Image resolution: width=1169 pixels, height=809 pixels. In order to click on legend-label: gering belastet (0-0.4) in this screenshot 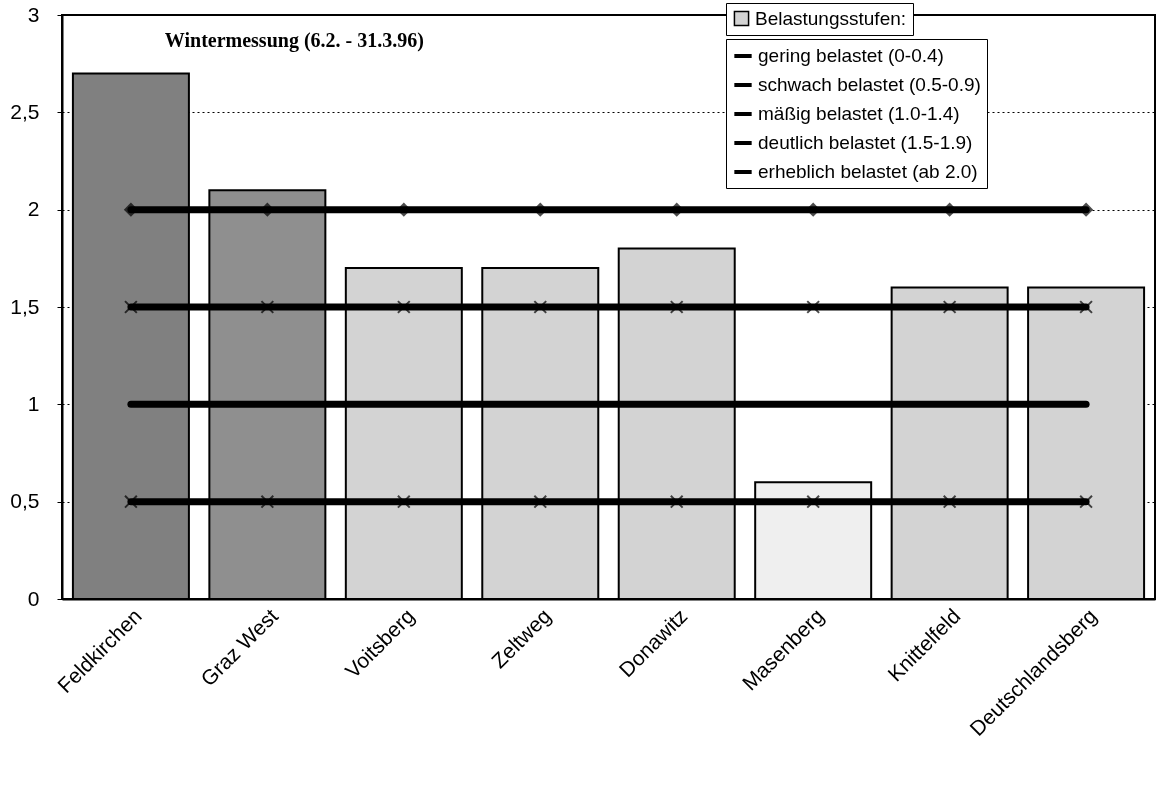, I will do `click(851, 55)`.